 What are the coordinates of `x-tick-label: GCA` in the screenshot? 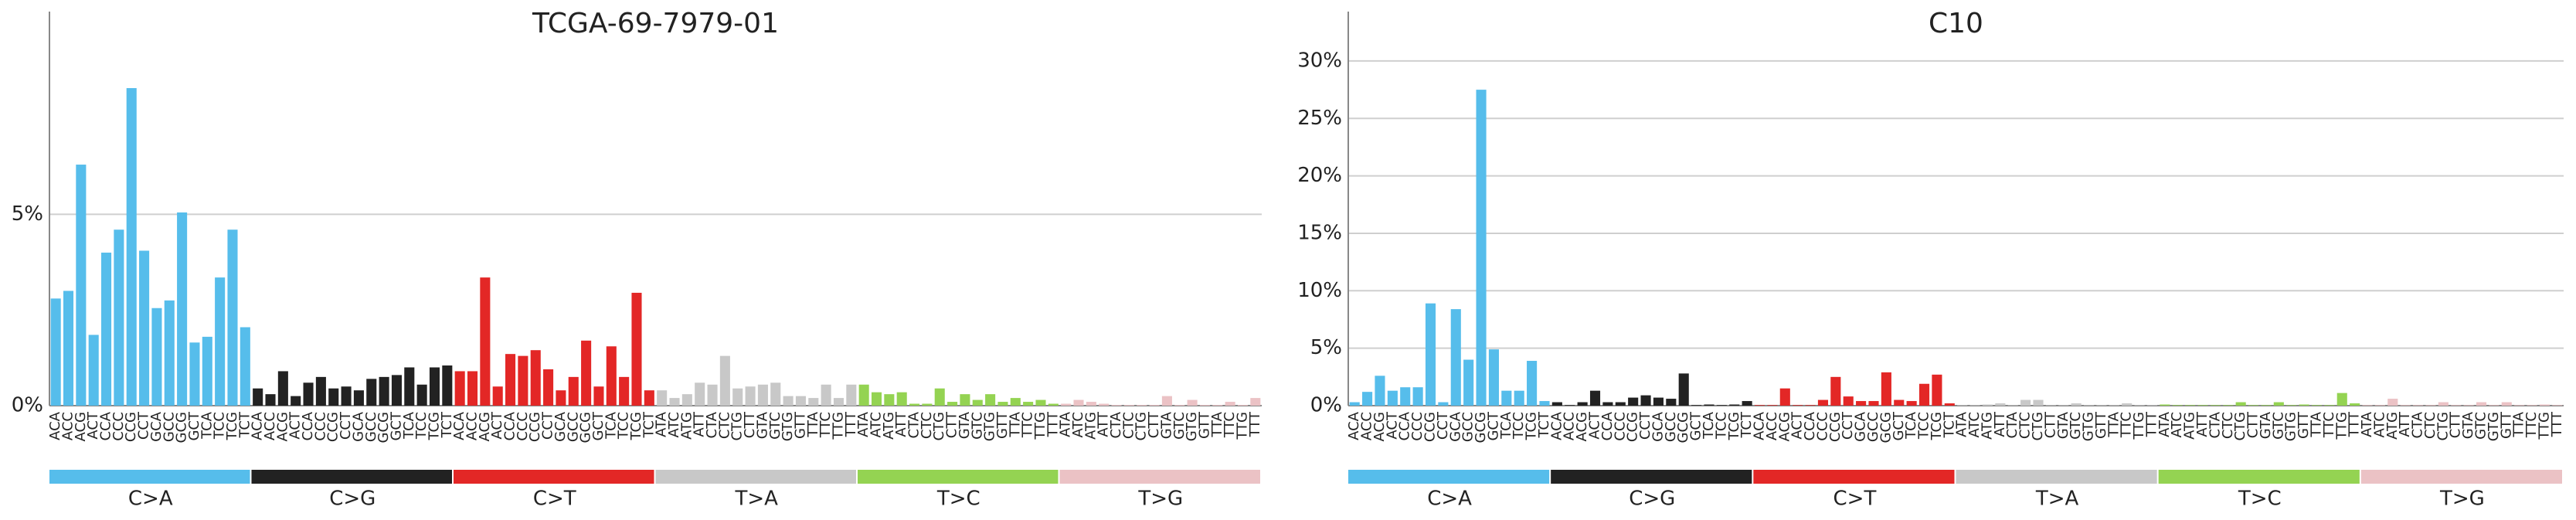 It's located at (560, 427).